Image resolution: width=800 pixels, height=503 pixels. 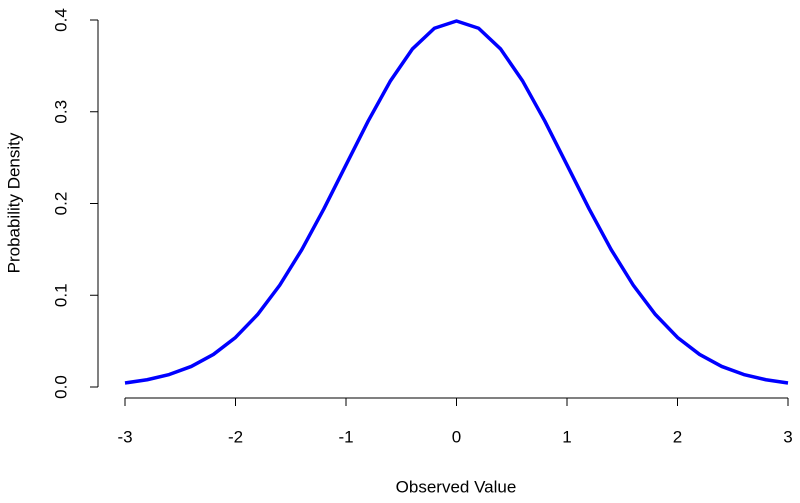 What do you see at coordinates (60, 20) in the screenshot?
I see `y-tick-label: 0.4` at bounding box center [60, 20].